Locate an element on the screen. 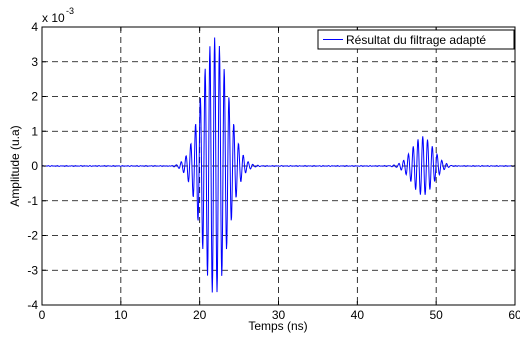  y-tick-label: -3 is located at coordinates (32, 270).